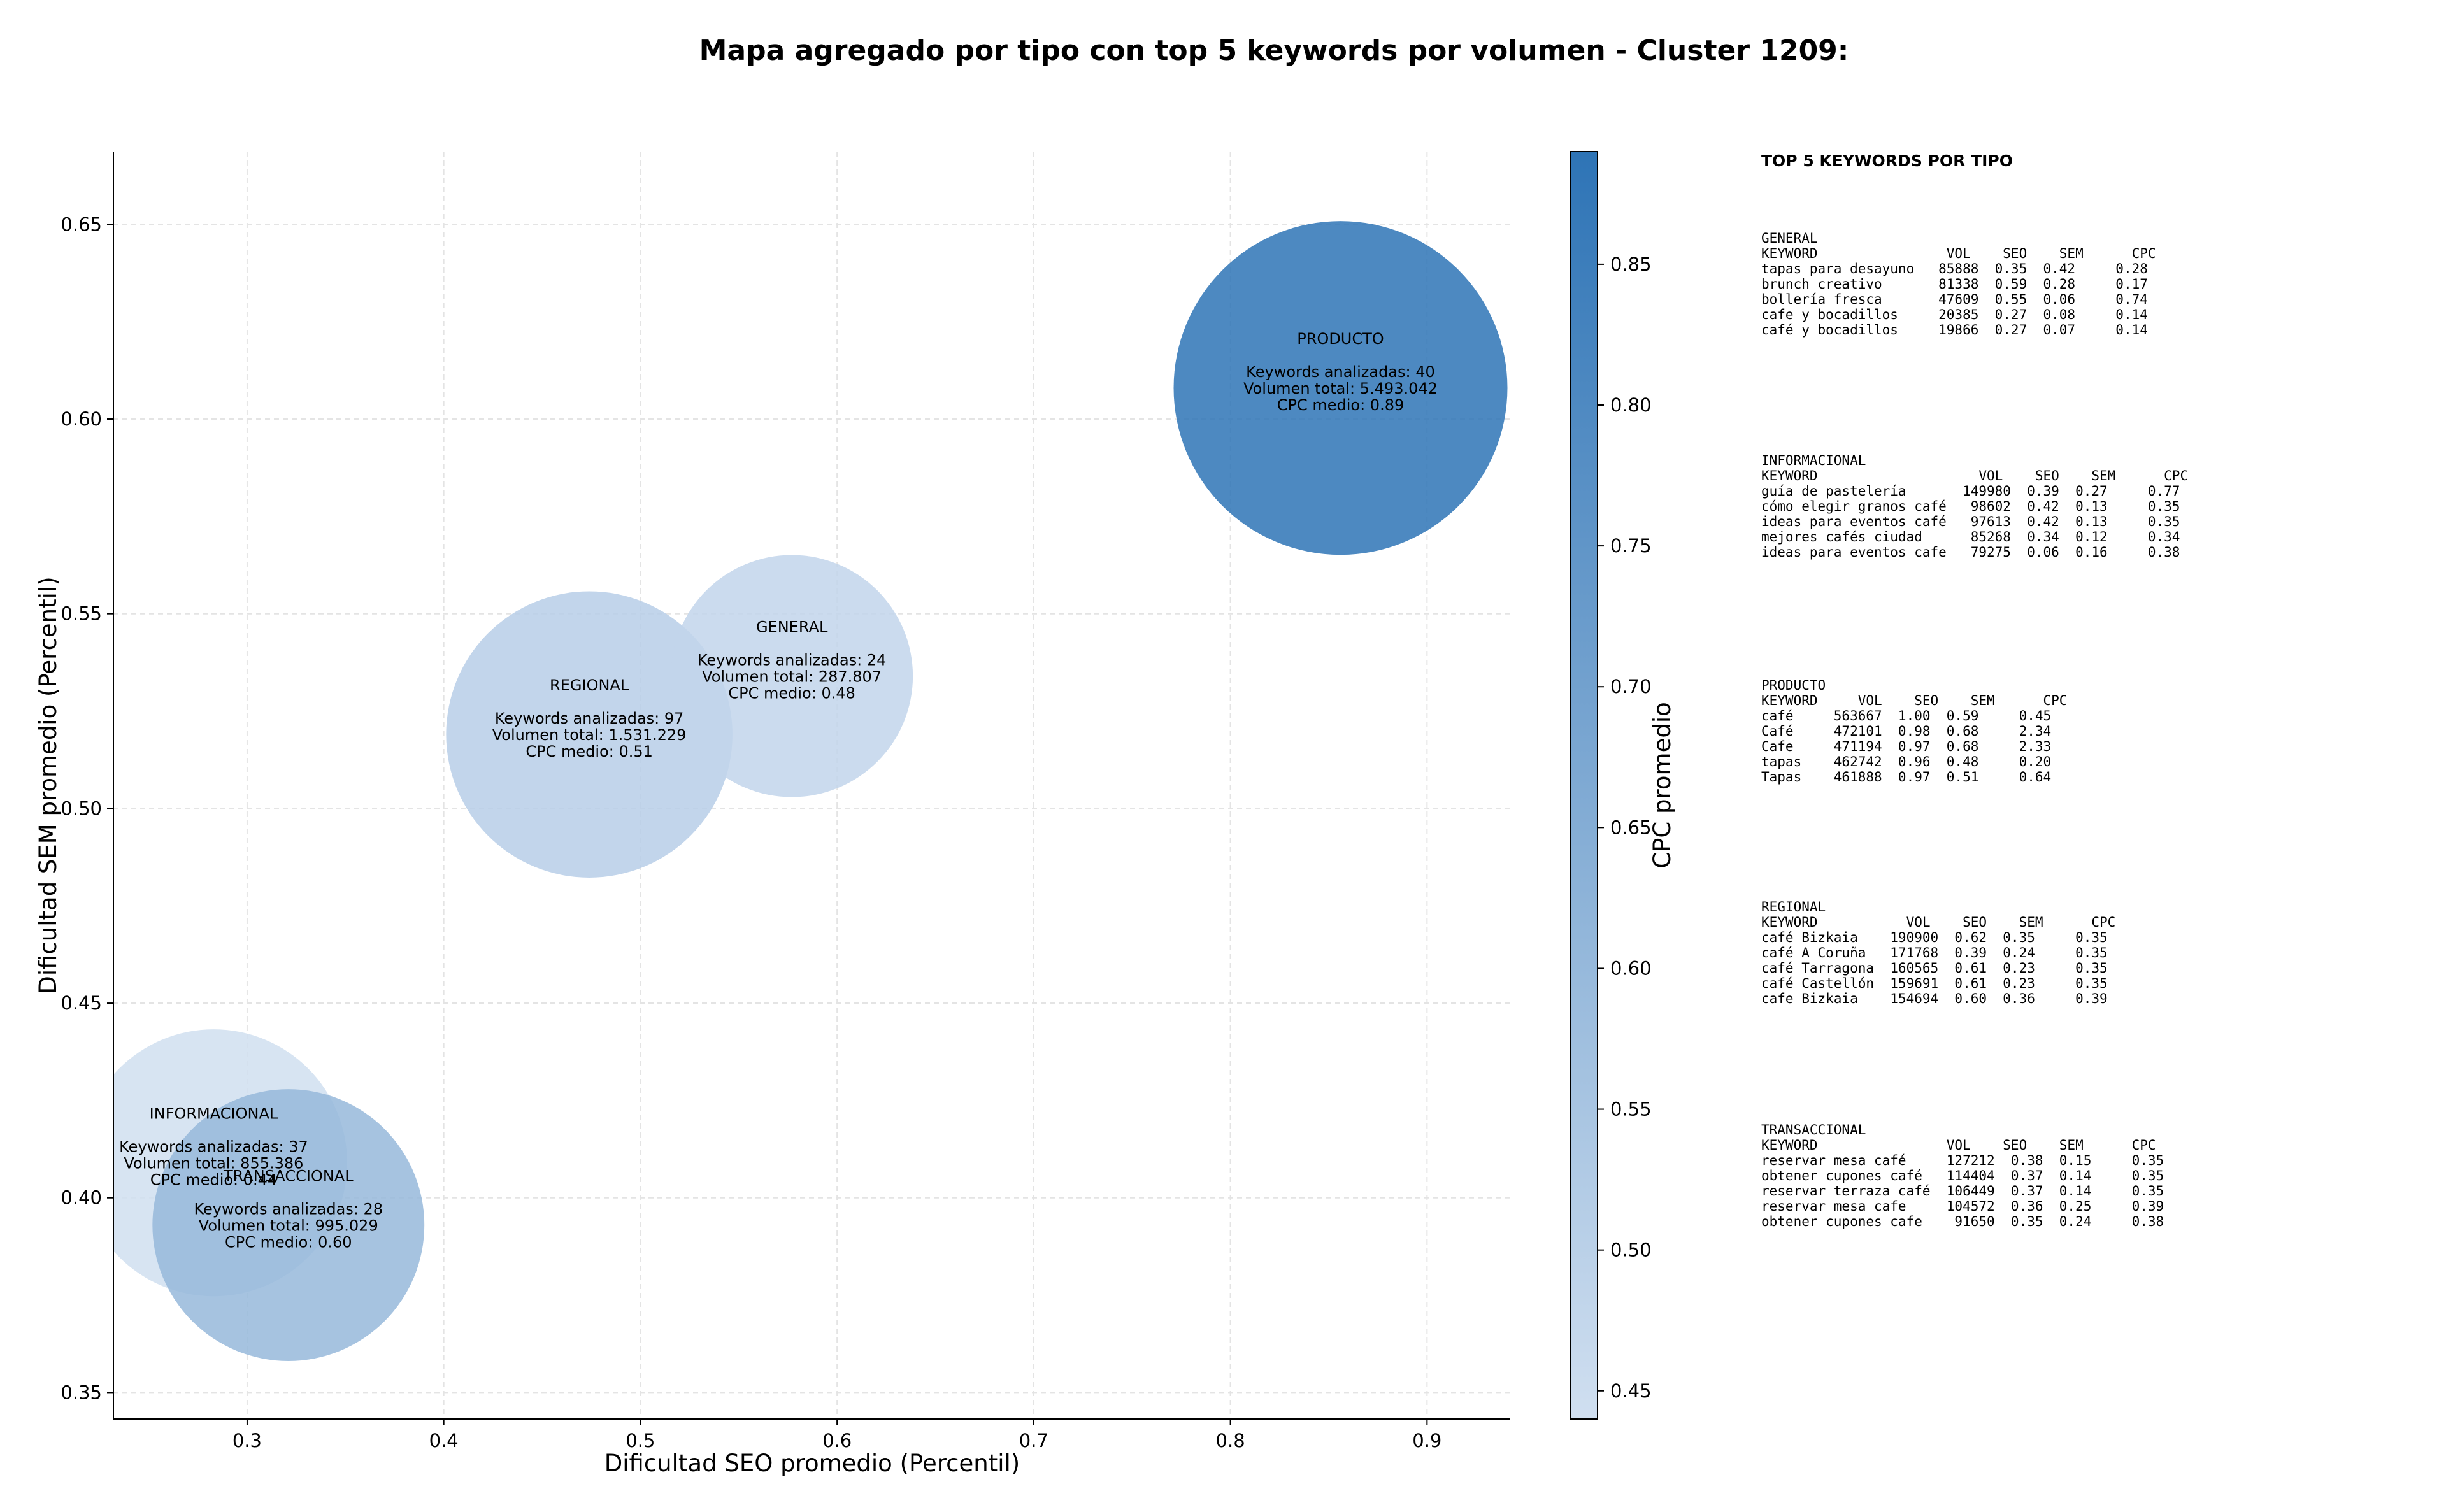 This screenshot has width=2446, height=1512. Describe the element at coordinates (247, 1440) in the screenshot. I see `x-tick-label: 0.3` at that location.